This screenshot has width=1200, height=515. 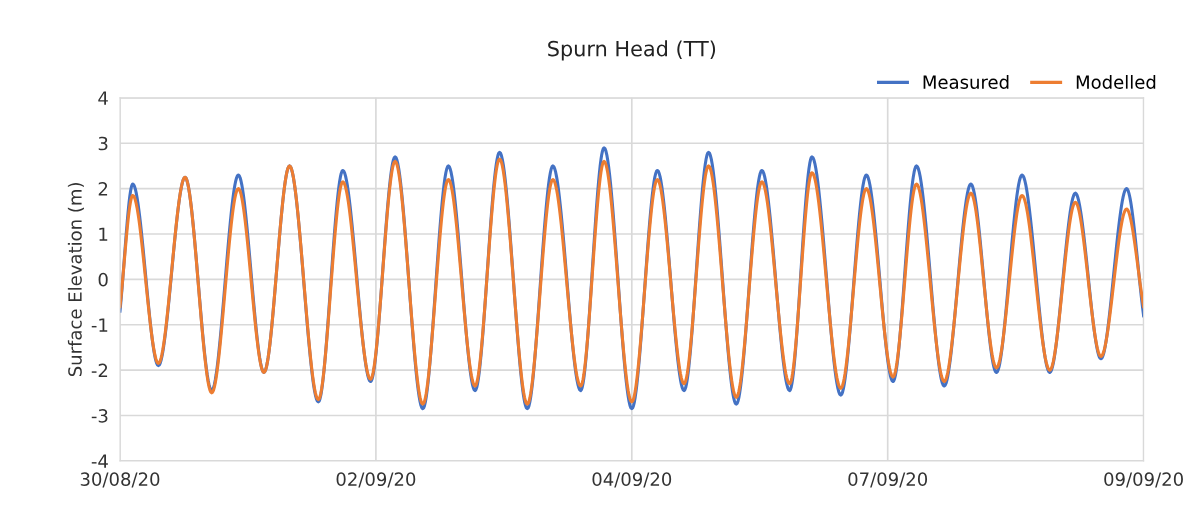 I want to click on y-axis-title: Surface Elevation (m), so click(x=75, y=280).